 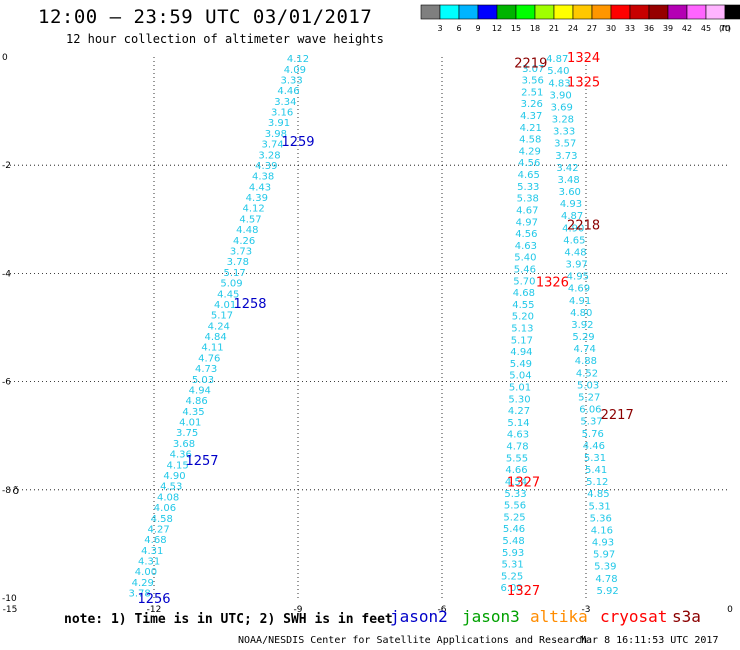 I want to click on swh-value-label: 4.56, so click(x=529, y=163).